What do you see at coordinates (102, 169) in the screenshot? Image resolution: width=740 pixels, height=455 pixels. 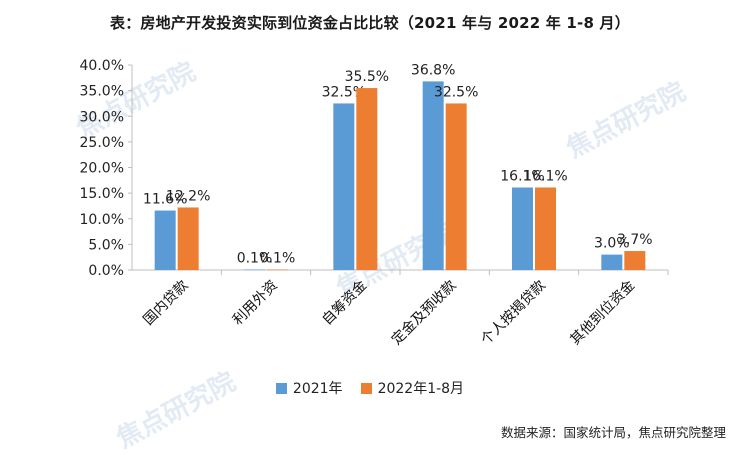 I see `y-tick-label: 20.0%` at bounding box center [102, 169].